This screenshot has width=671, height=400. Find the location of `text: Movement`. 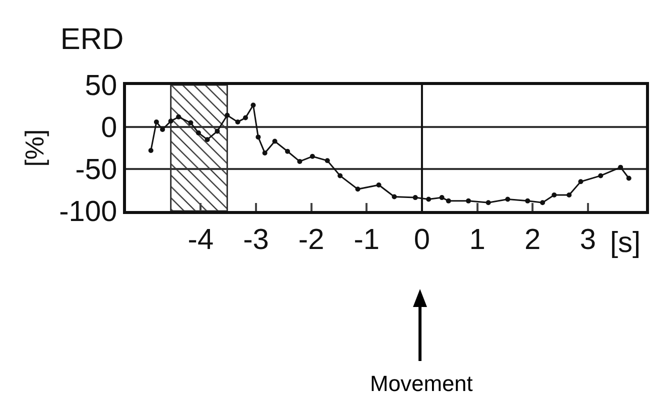

text: Movement is located at coordinates (421, 383).